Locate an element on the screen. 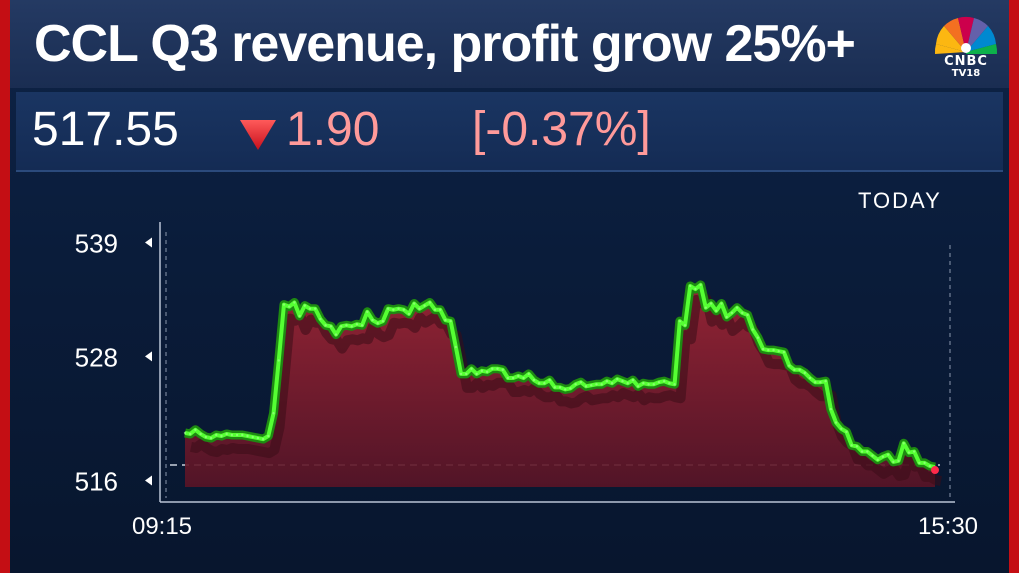 The image size is (1019, 573). logo-line1: CNBC is located at coordinates (966, 61).